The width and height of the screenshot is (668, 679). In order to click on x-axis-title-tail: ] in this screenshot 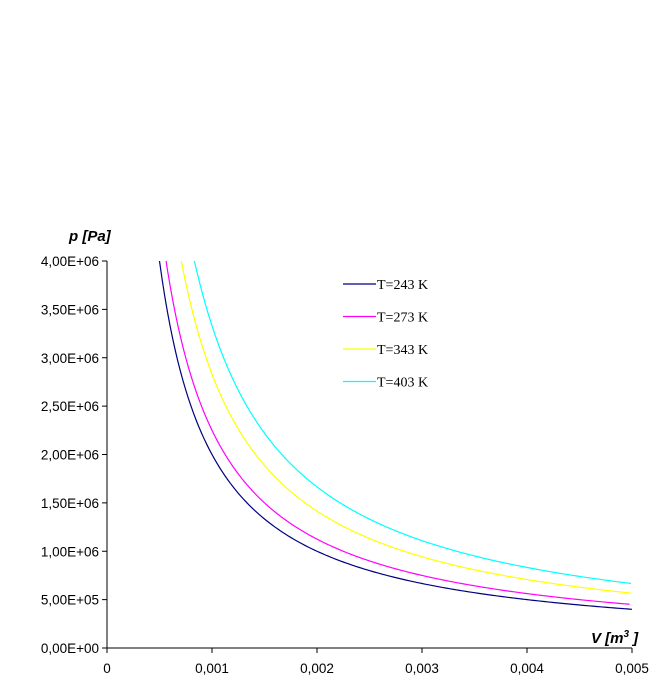, I will do `click(635, 638)`.